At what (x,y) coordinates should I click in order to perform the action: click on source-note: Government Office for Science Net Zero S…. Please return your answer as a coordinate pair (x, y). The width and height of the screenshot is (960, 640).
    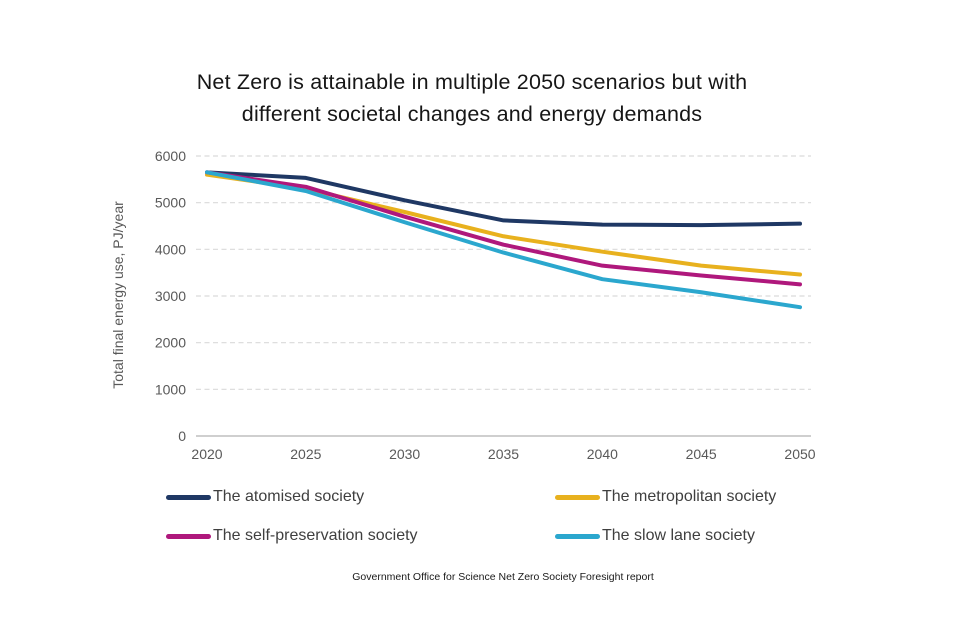
    Looking at the image, I should click on (503, 577).